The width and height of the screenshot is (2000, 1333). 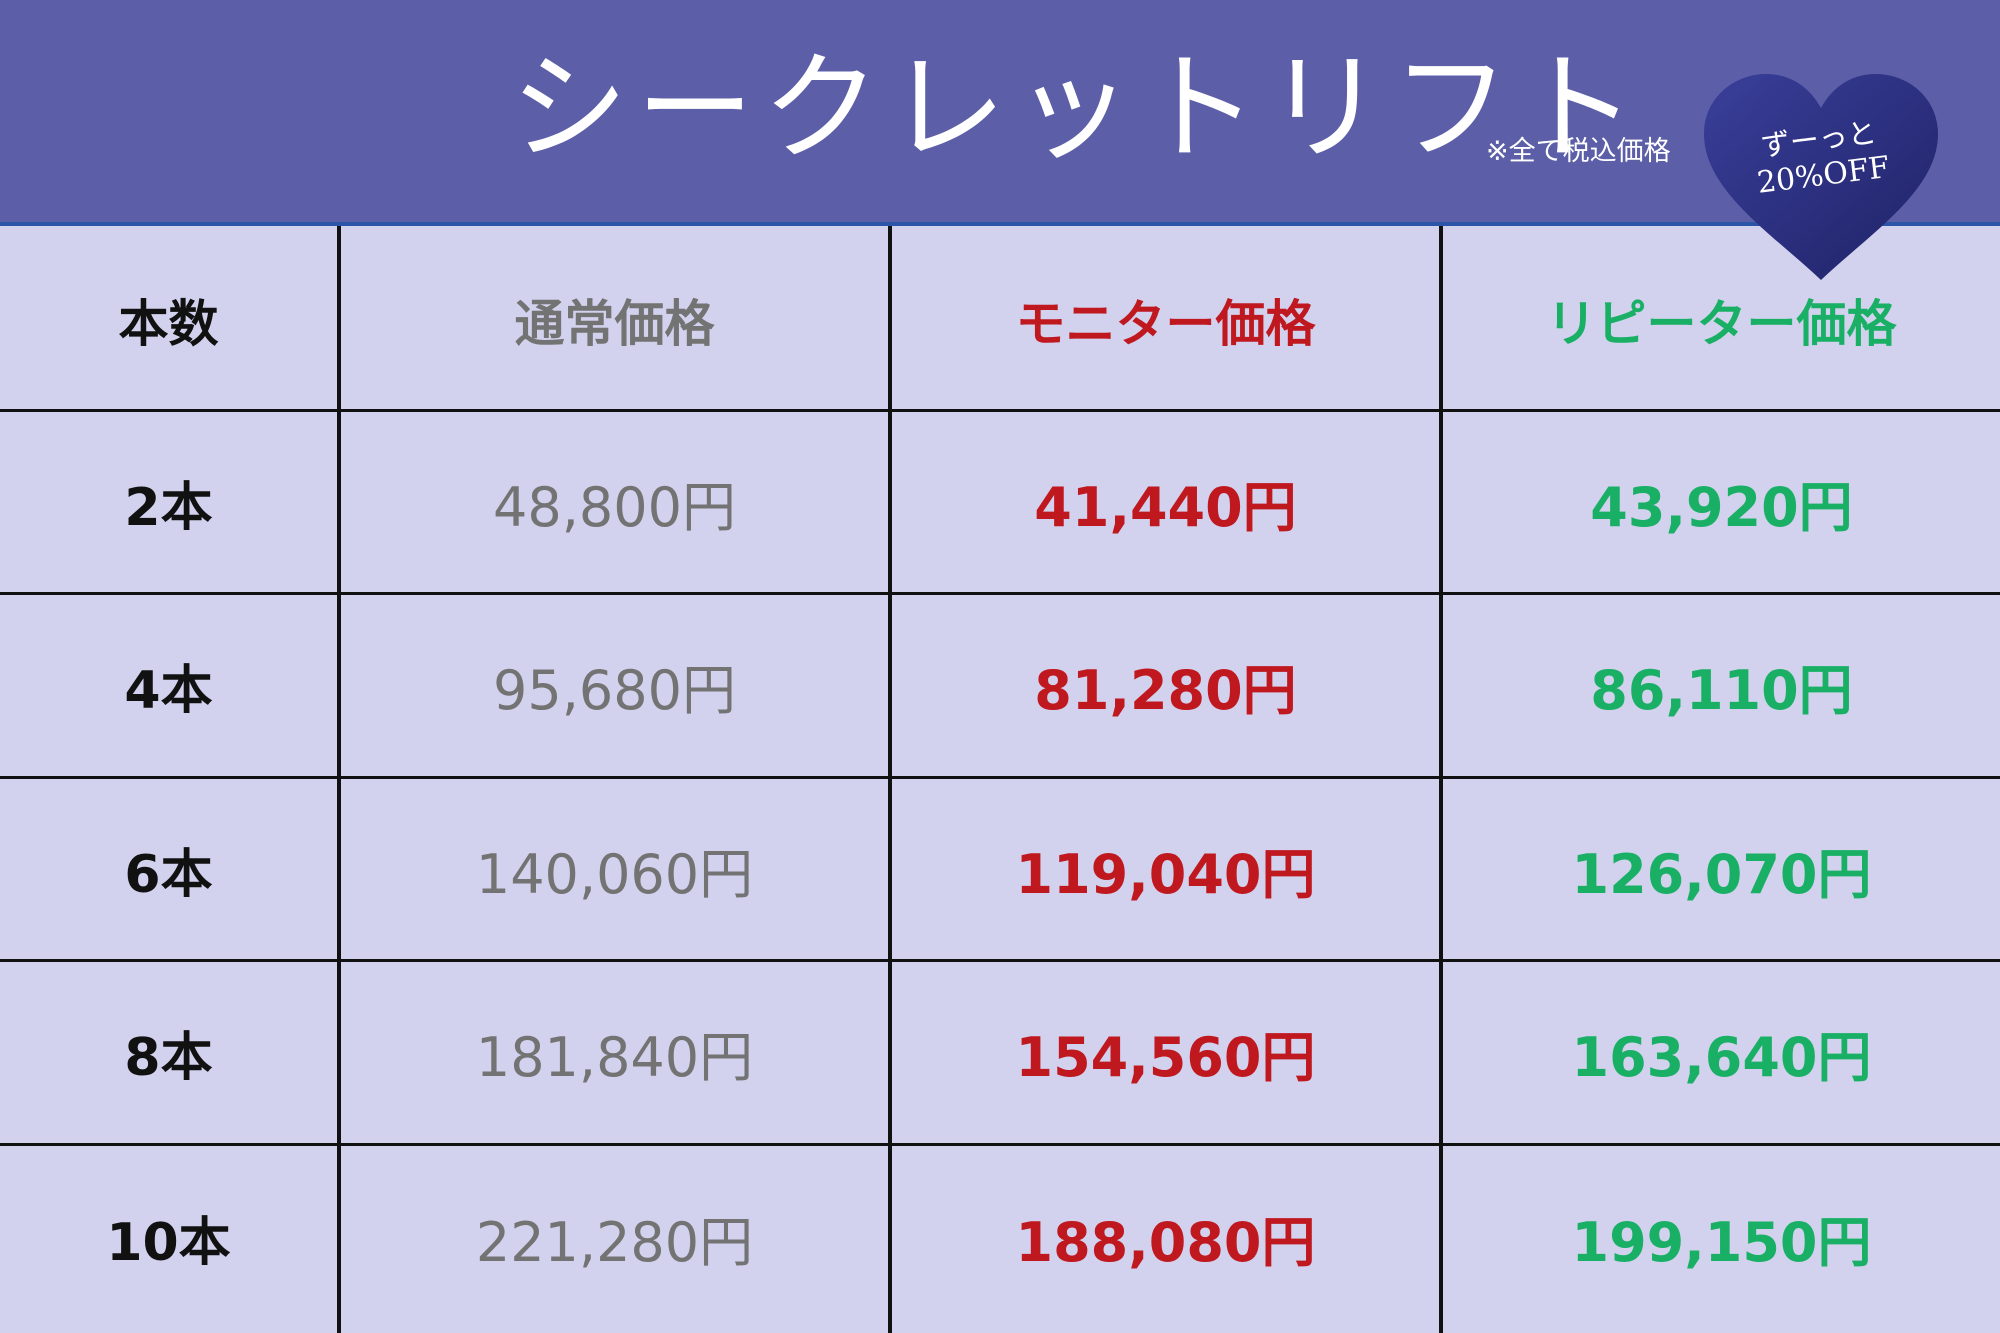 I want to click on normal-price-cell: 181,840円, so click(x=614, y=1057).